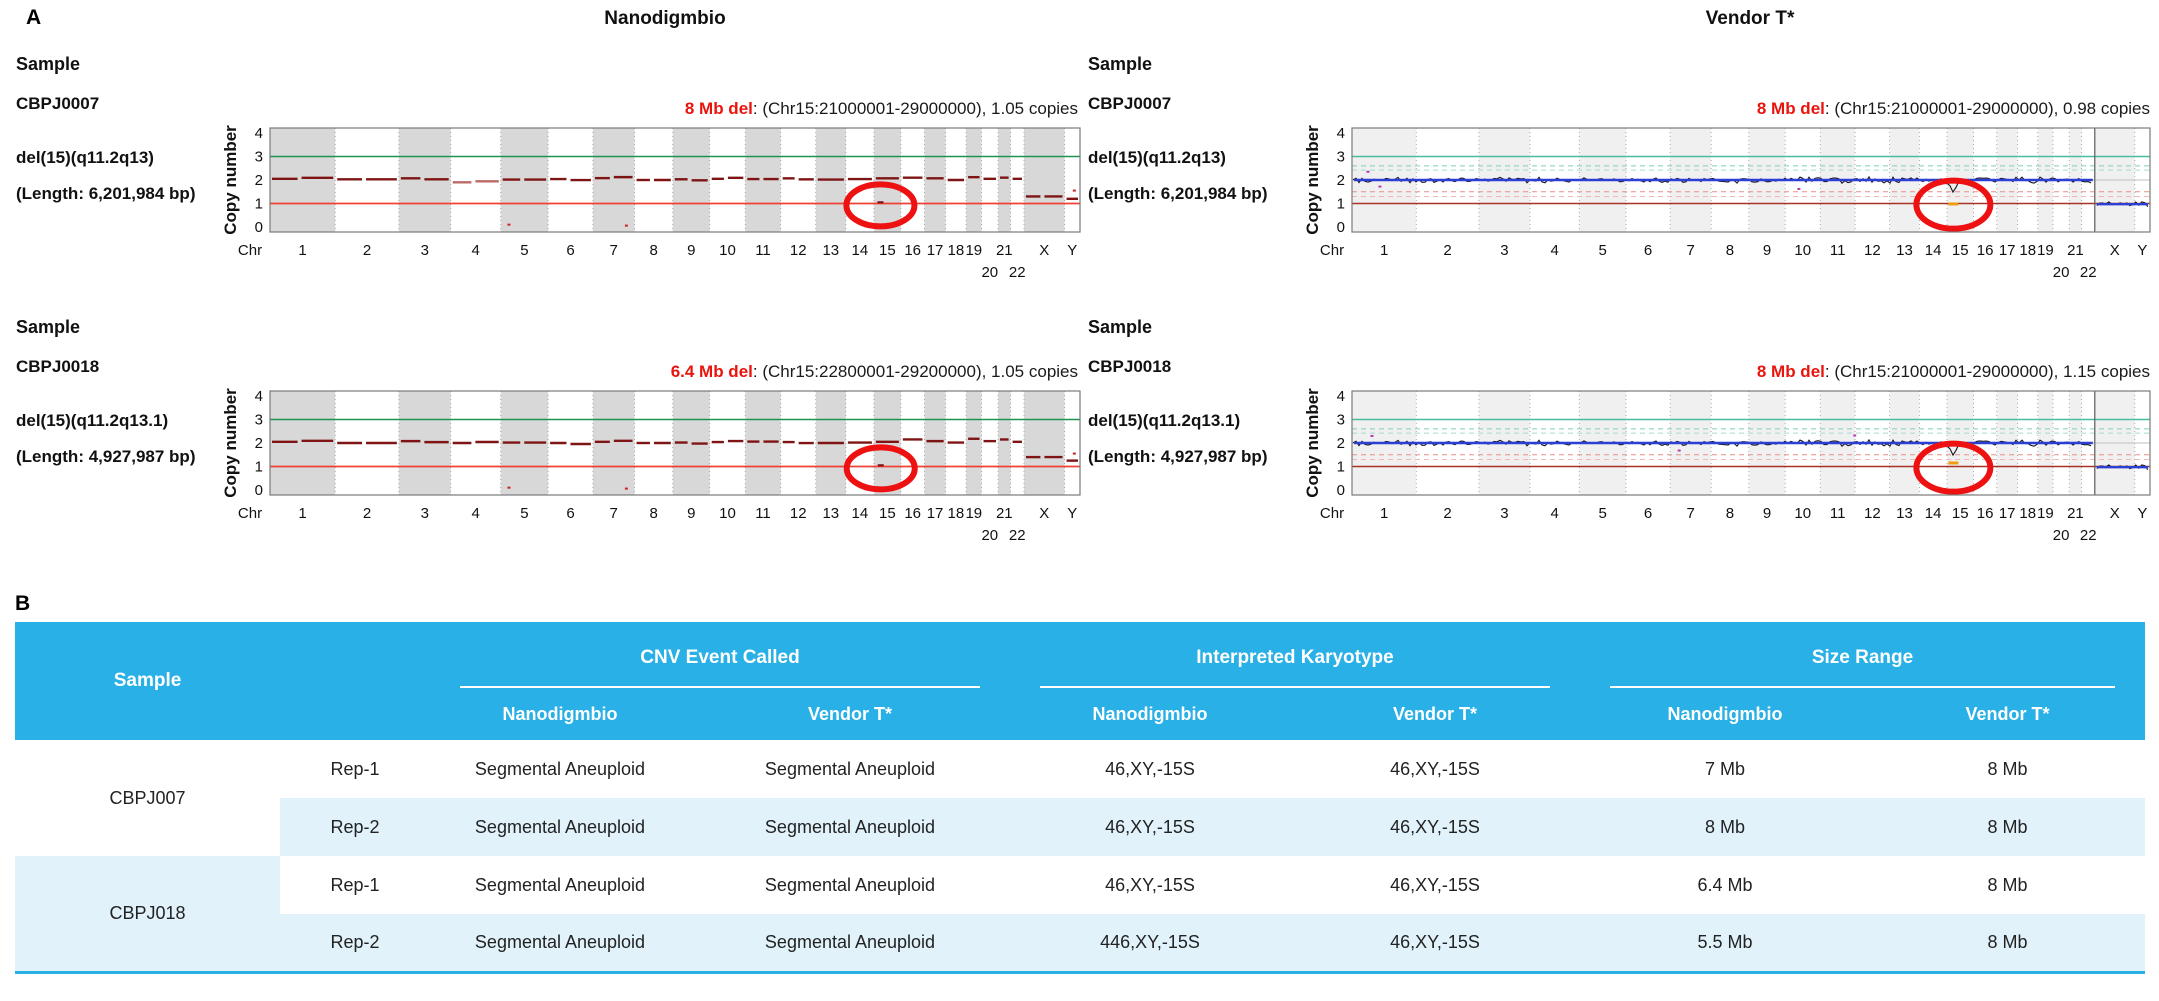 Image resolution: width=2159 pixels, height=1001 pixels. I want to click on panel-a-label: A, so click(34, 17).